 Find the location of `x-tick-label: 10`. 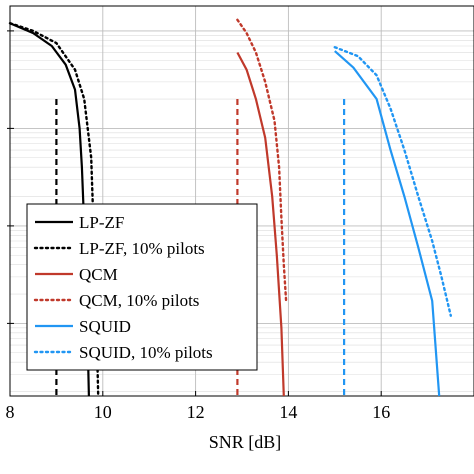

x-tick-label: 10 is located at coordinates (103, 412).